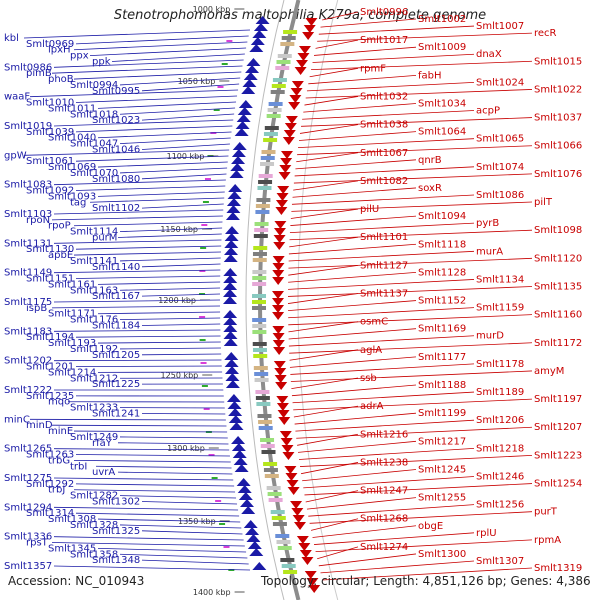  I want to click on left-gene-label: Smlt1214, so click(72, 372).